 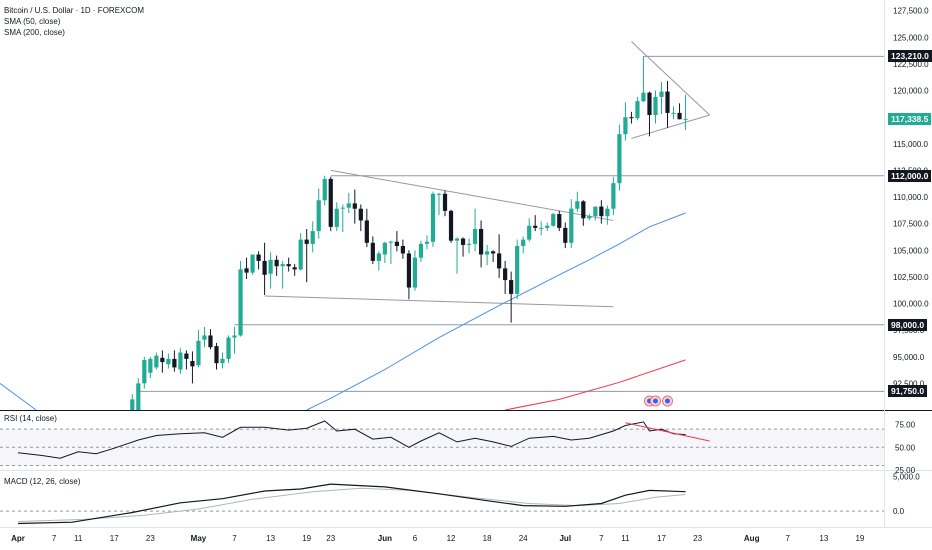 What do you see at coordinates (909, 357) in the screenshot?
I see `price-tick-label: 95,000.0` at bounding box center [909, 357].